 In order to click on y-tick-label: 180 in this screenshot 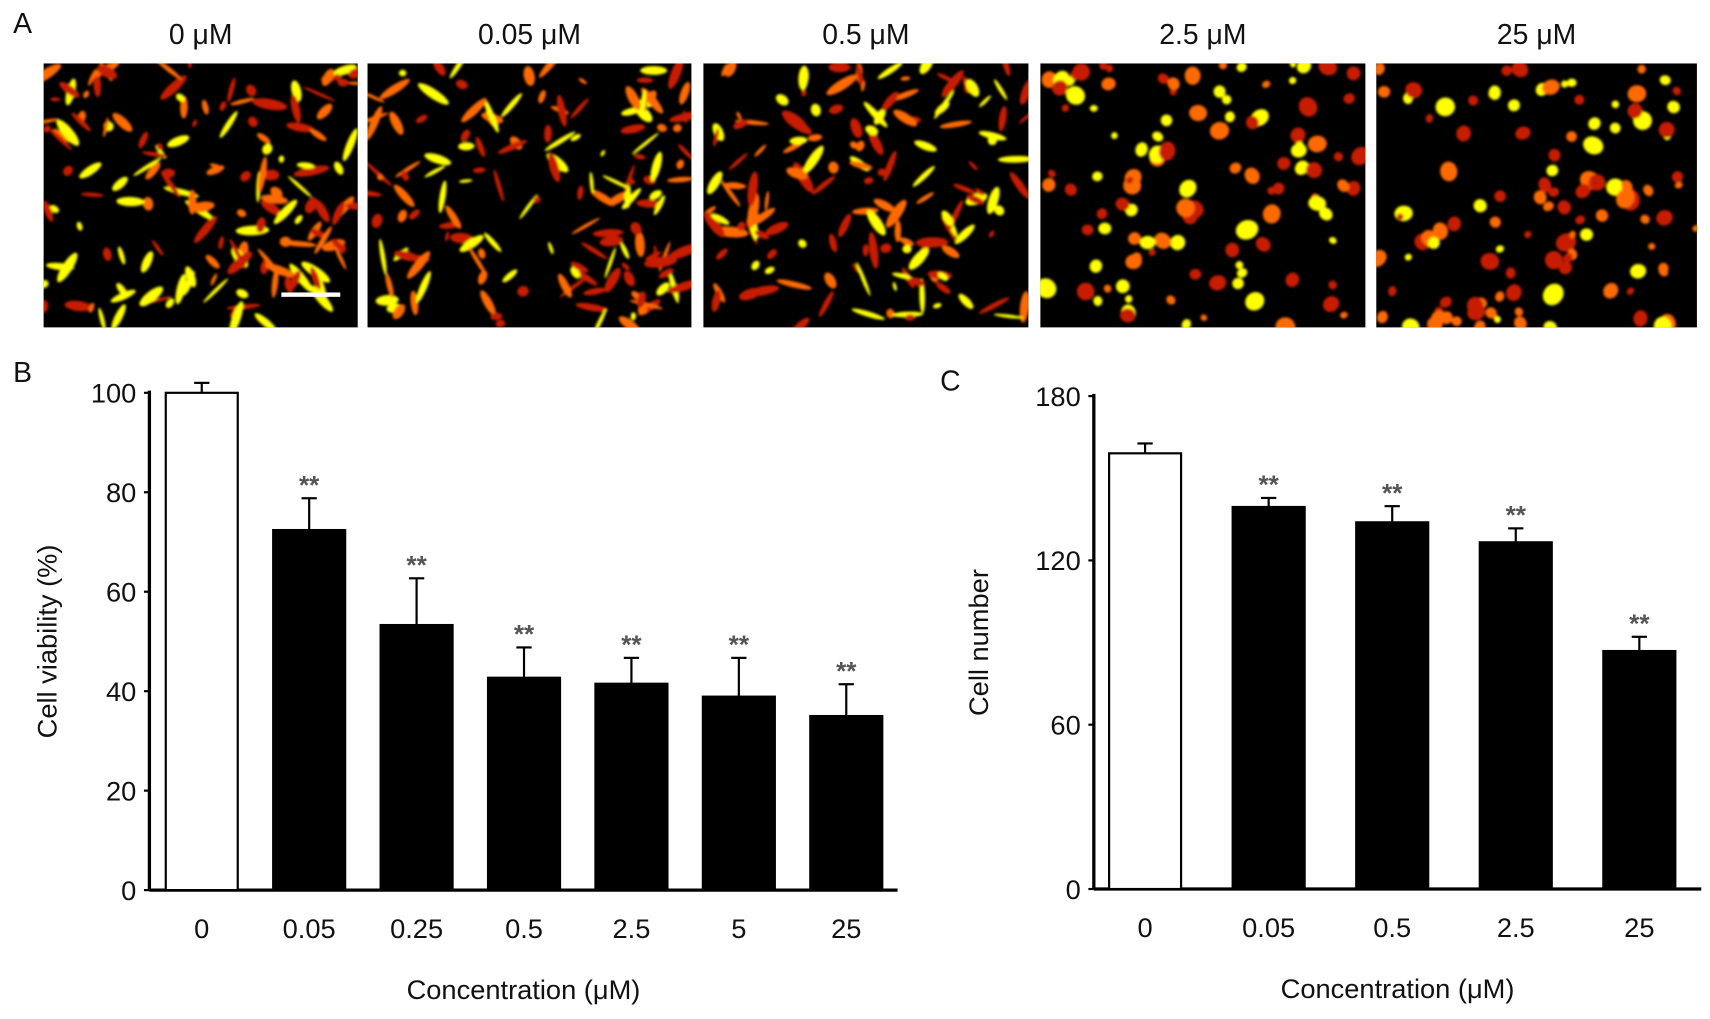, I will do `click(1057, 396)`.